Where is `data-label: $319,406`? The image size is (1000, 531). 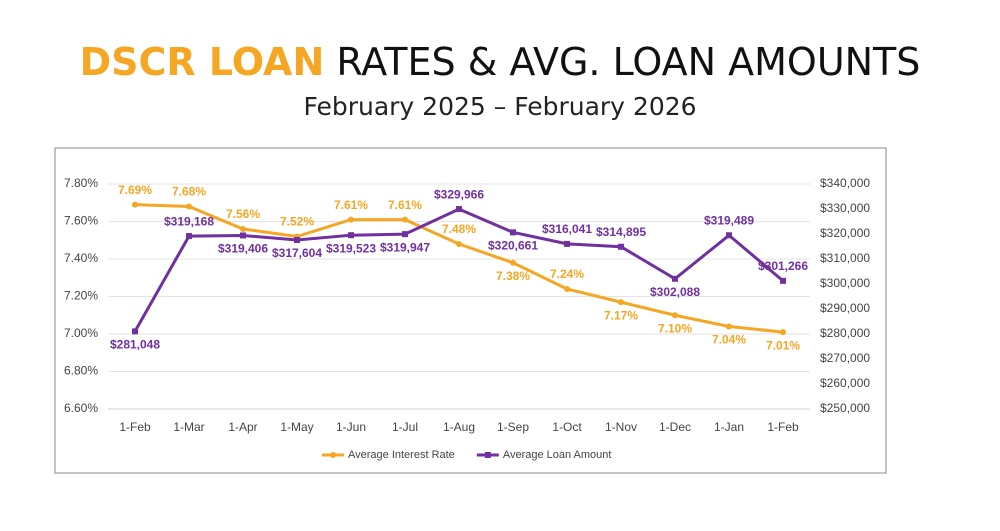
data-label: $319,406 is located at coordinates (243, 249).